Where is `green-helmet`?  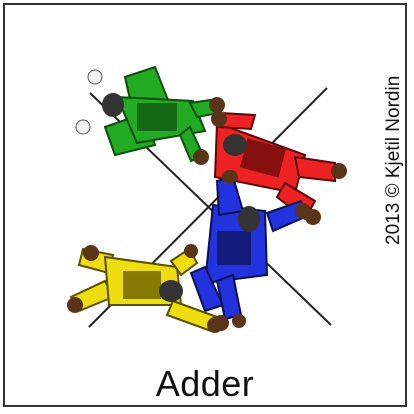 green-helmet is located at coordinates (113, 105).